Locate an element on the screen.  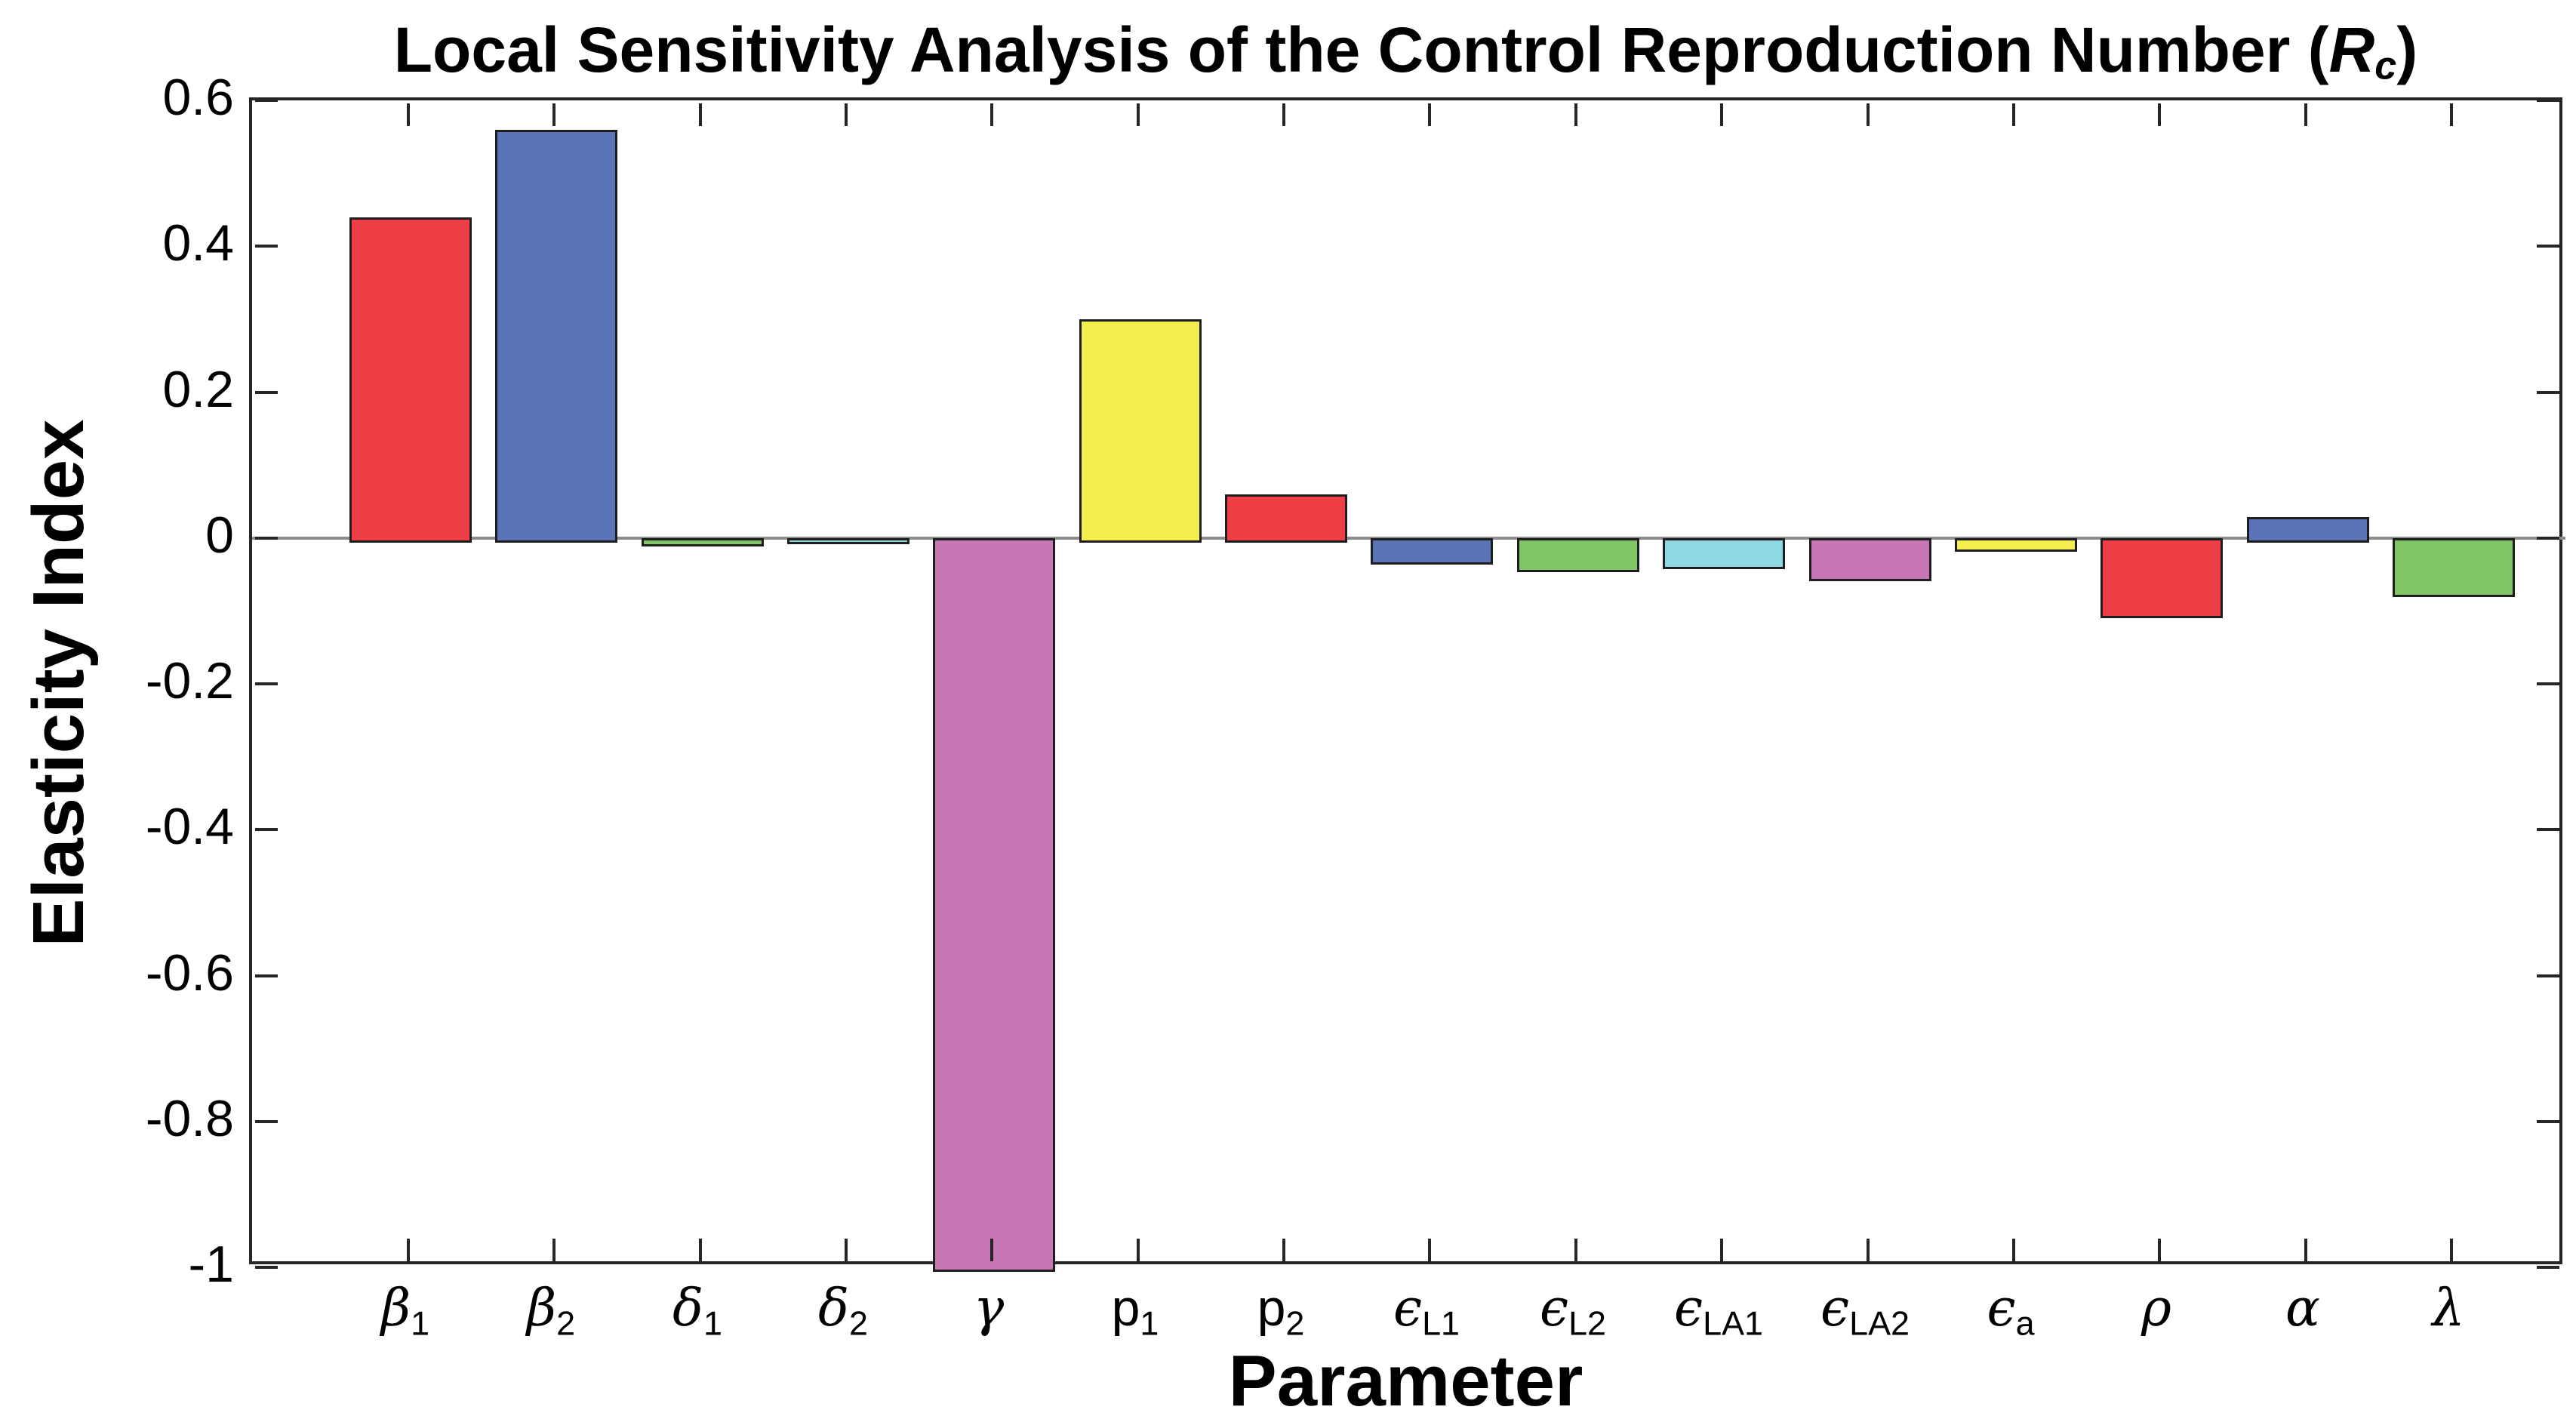
y-tick-label: 0.4 is located at coordinates (198, 243).